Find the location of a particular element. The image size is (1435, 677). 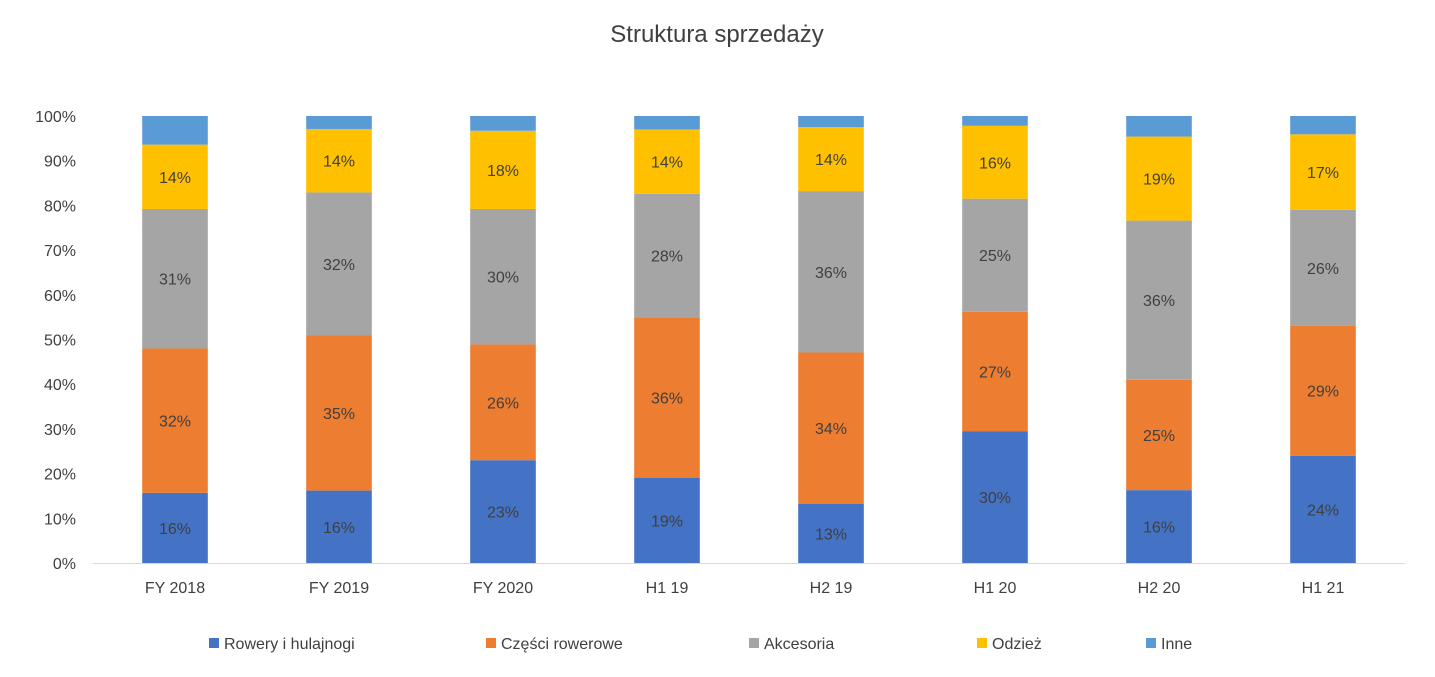

y-tick-label: 50% is located at coordinates (60, 341).